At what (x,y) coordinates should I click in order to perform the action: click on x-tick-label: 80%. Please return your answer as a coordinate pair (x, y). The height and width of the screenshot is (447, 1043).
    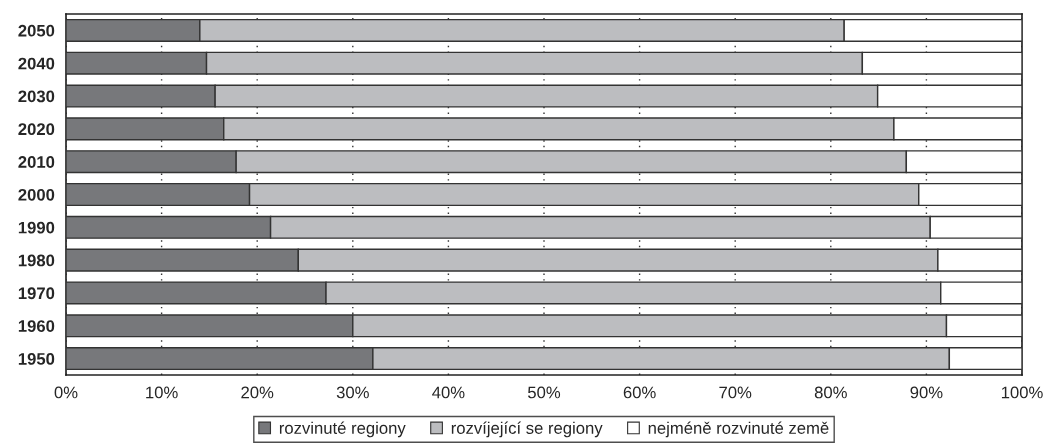
    Looking at the image, I should click on (830, 392).